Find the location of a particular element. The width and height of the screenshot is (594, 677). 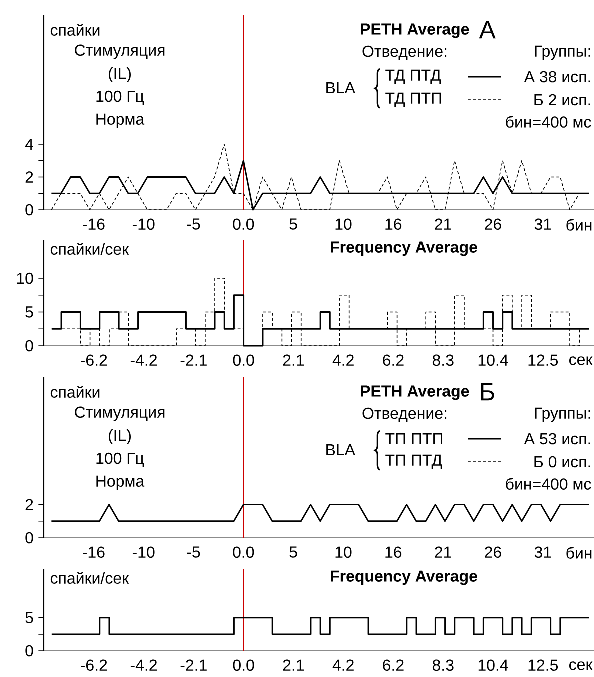

annotation: А 53 исп. is located at coordinates (557, 439).